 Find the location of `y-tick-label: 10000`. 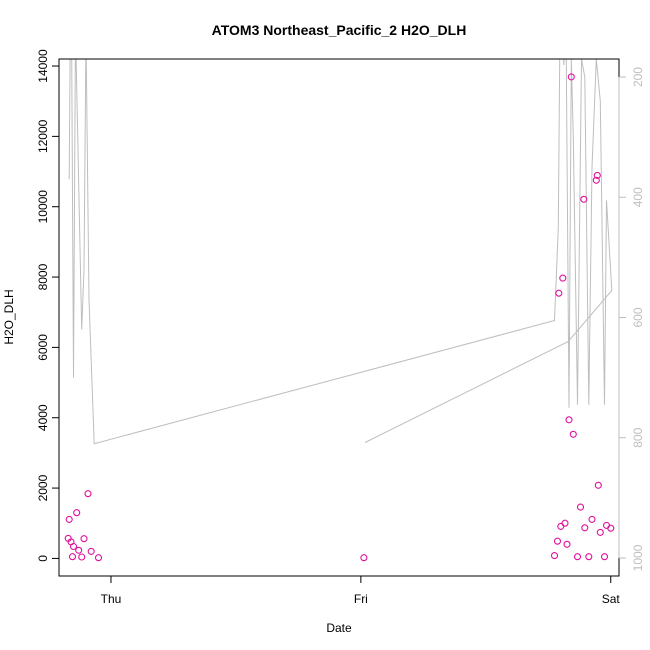

y-tick-label: 10000 is located at coordinates (43, 207).